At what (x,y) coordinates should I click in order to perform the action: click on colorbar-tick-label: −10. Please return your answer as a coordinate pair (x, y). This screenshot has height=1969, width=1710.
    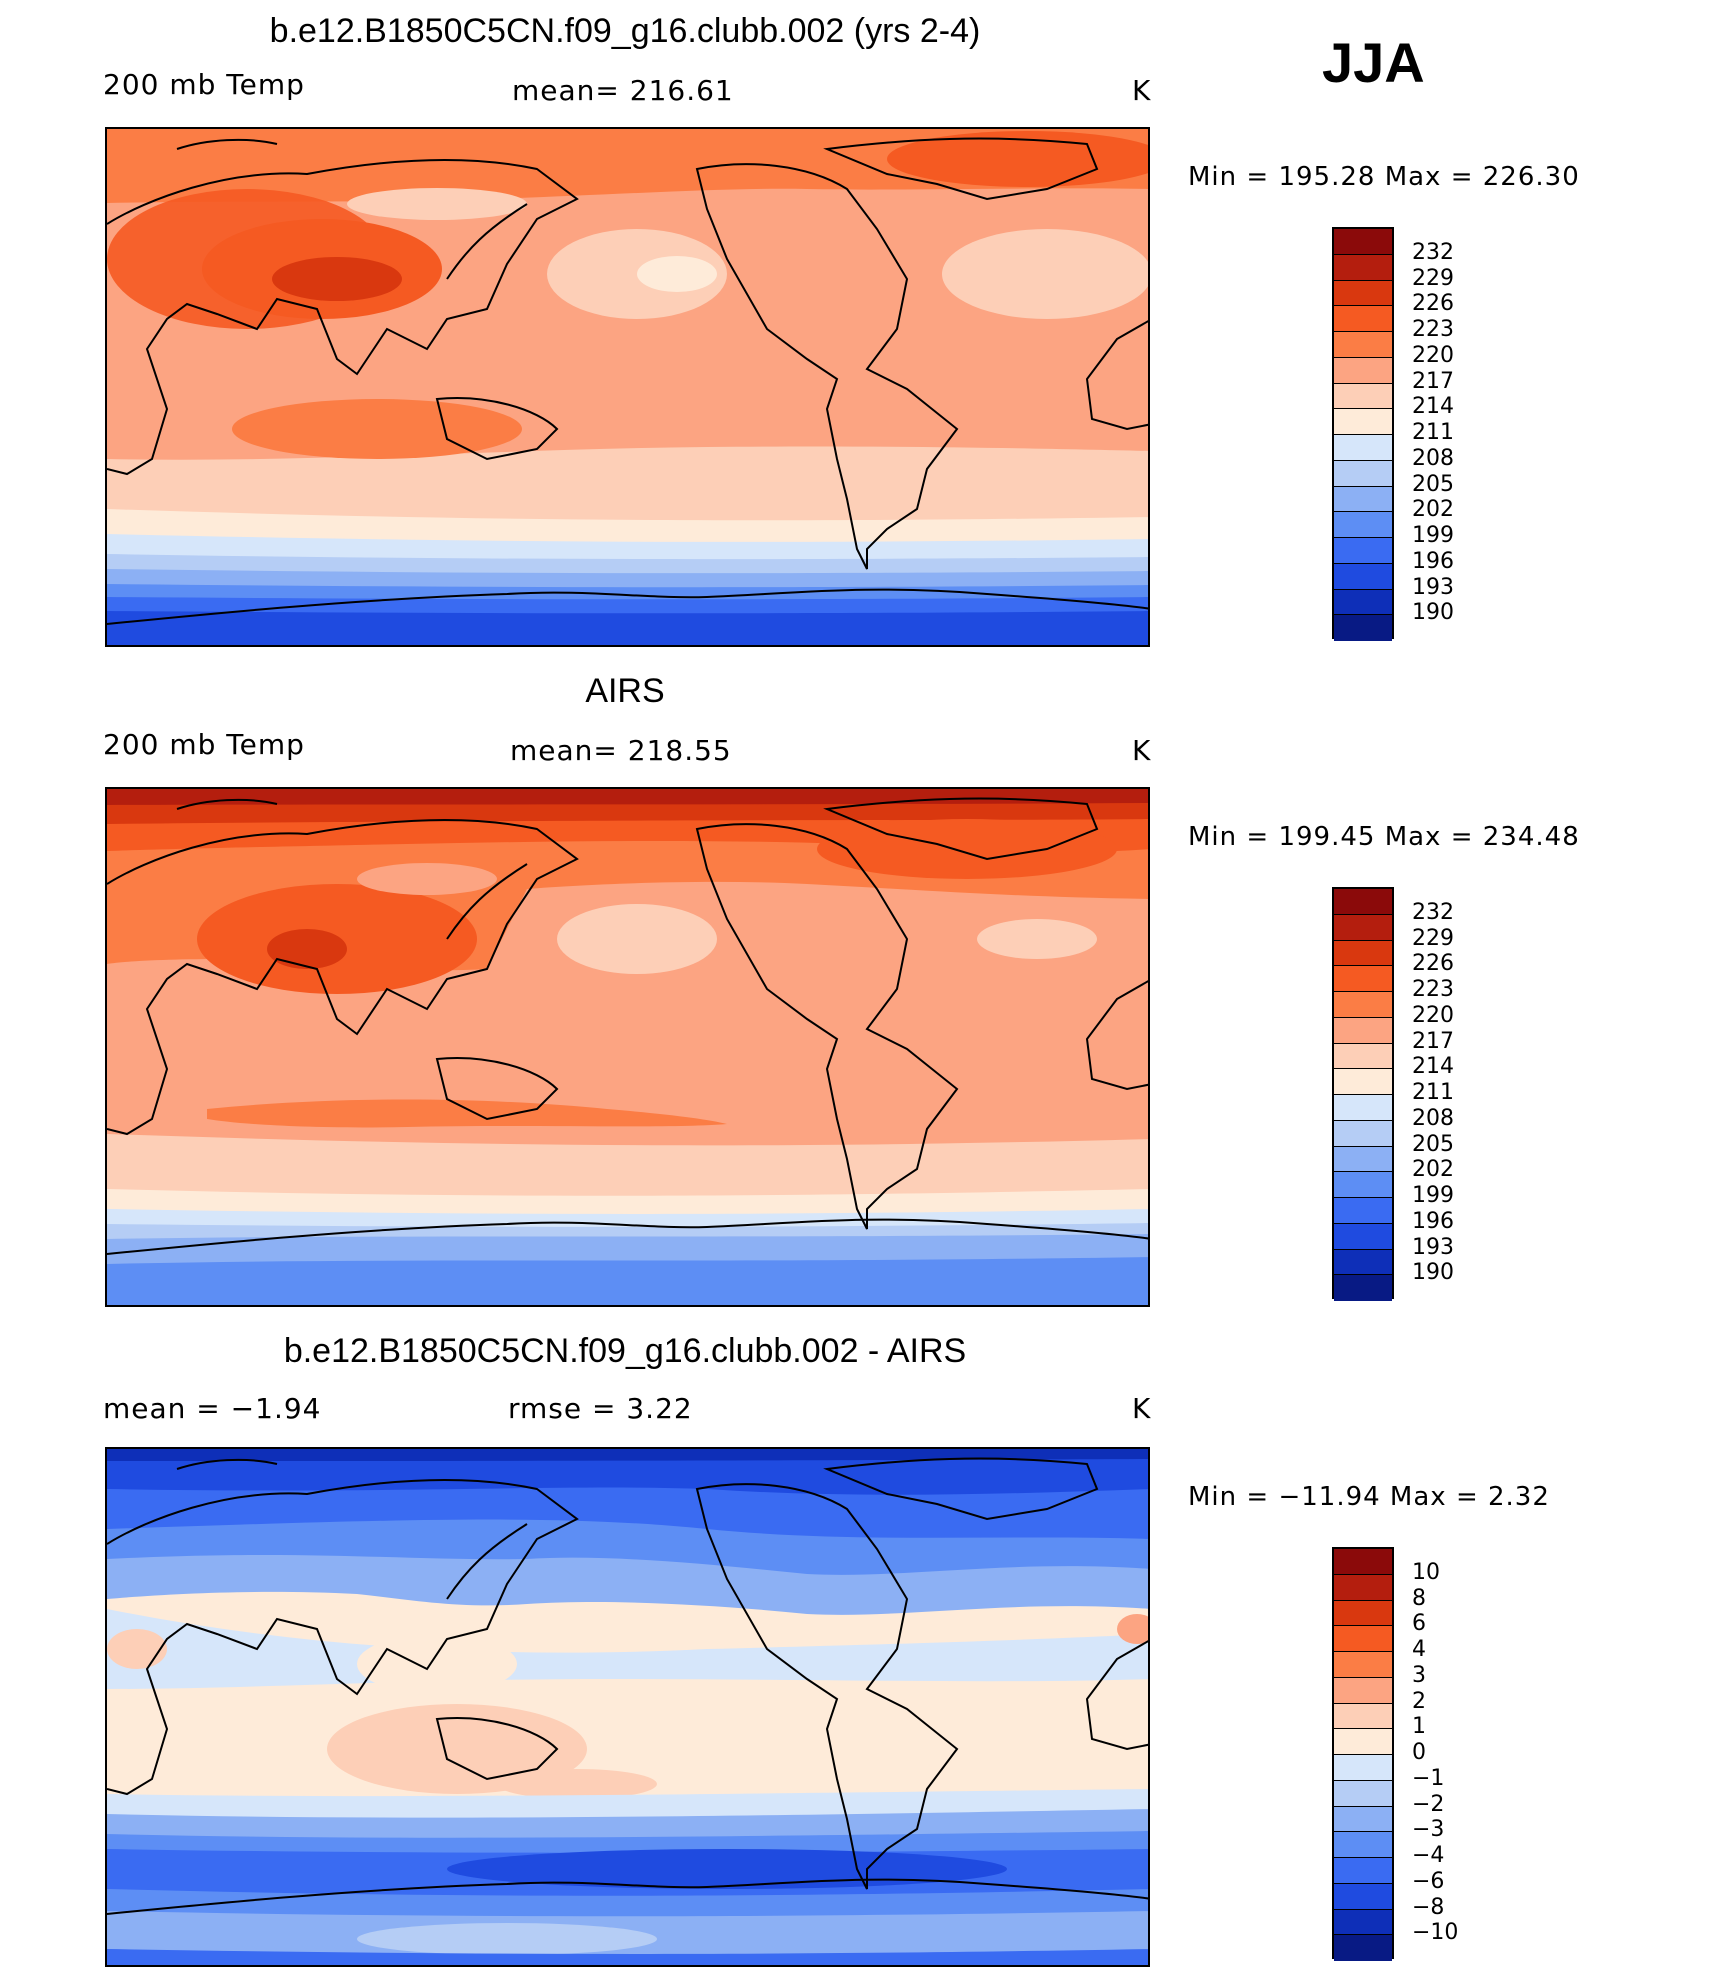
    Looking at the image, I should click on (1435, 1933).